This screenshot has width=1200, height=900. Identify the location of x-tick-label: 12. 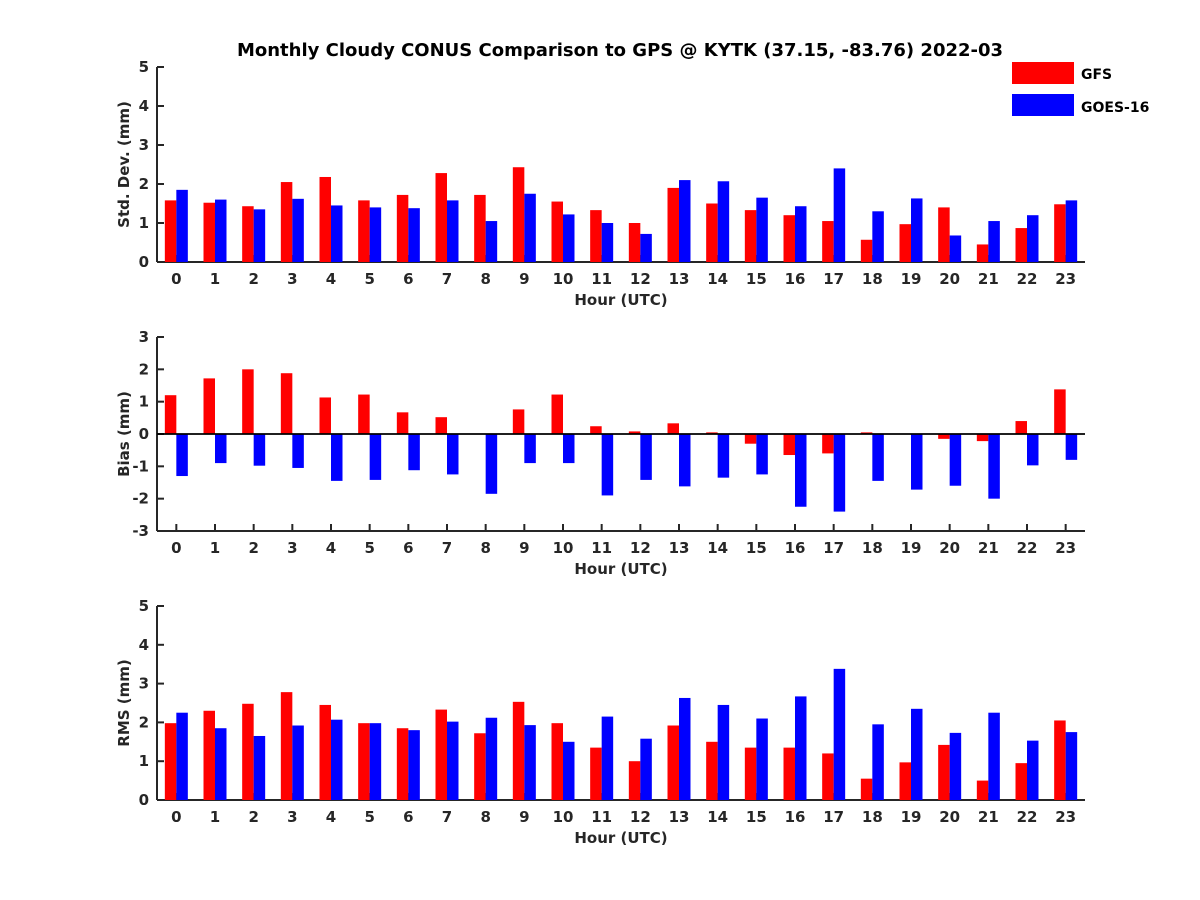
(640, 817).